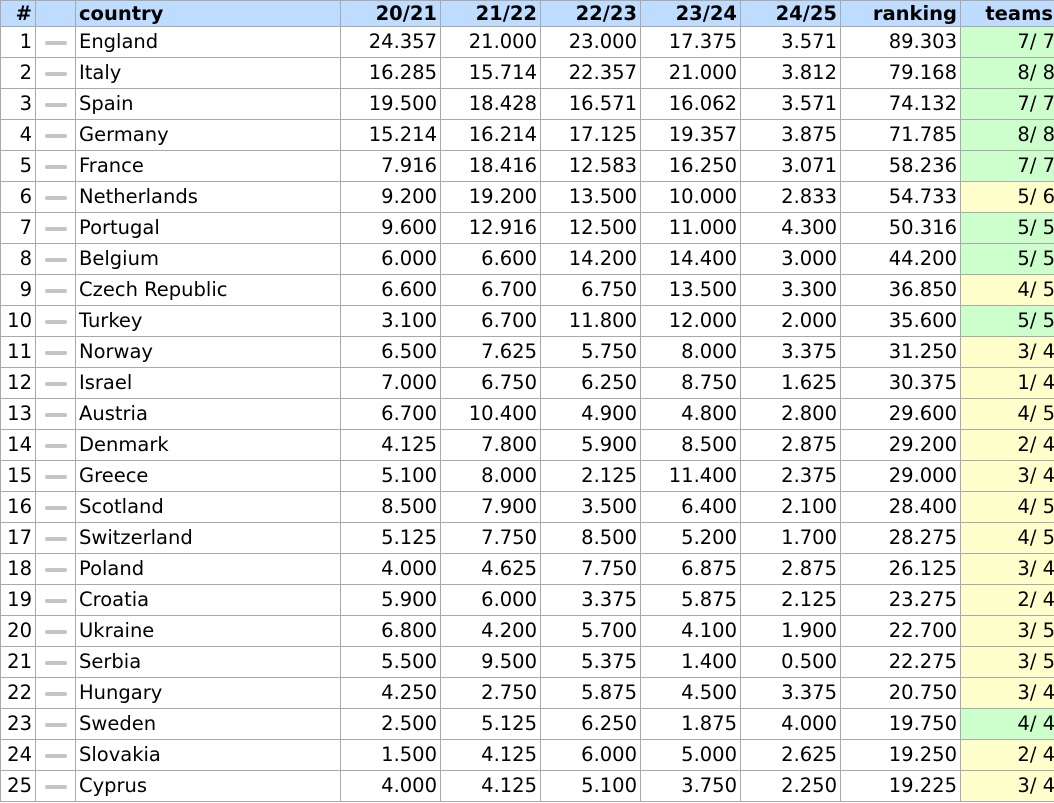 This screenshot has width=1054, height=803. I want to click on ranking-cell: 20.750, so click(900, 693).